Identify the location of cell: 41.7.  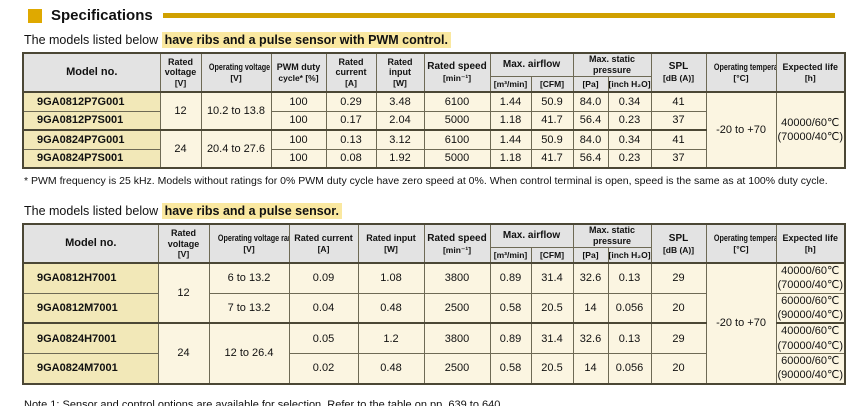
(552, 120).